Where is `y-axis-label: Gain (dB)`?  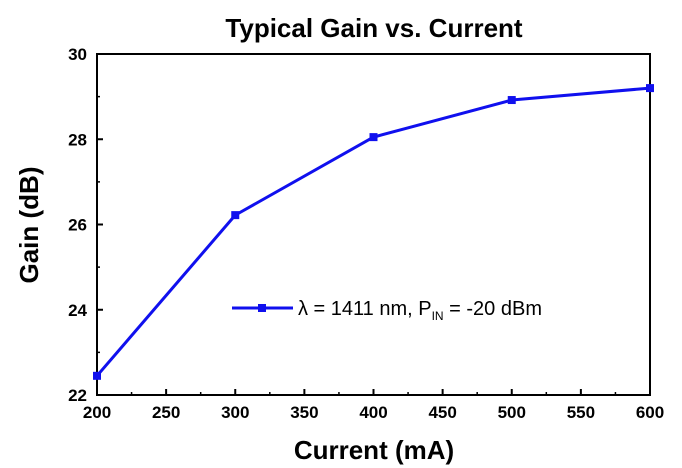
y-axis-label: Gain (dB) is located at coordinates (29, 225).